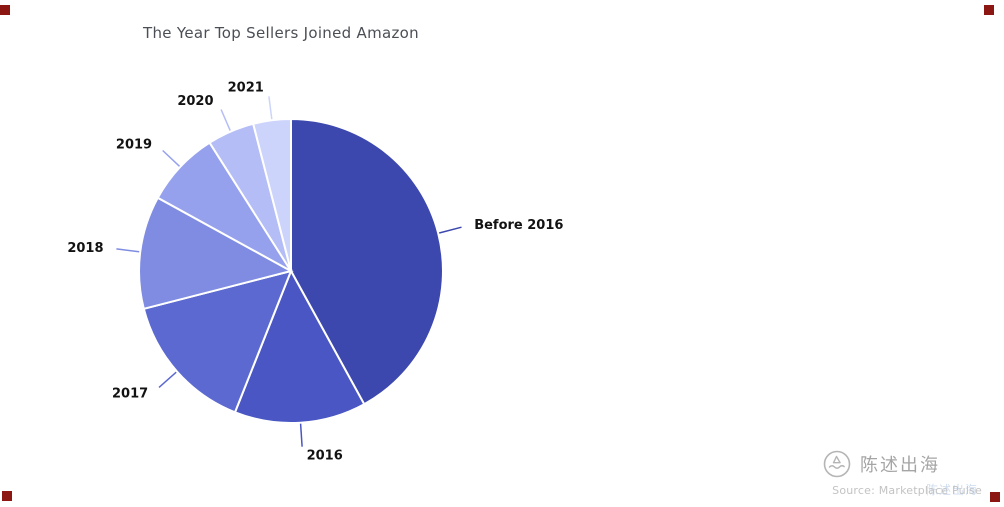  Describe the element at coordinates (130, 393) in the screenshot. I see `slice-label-2017: 2017` at that location.